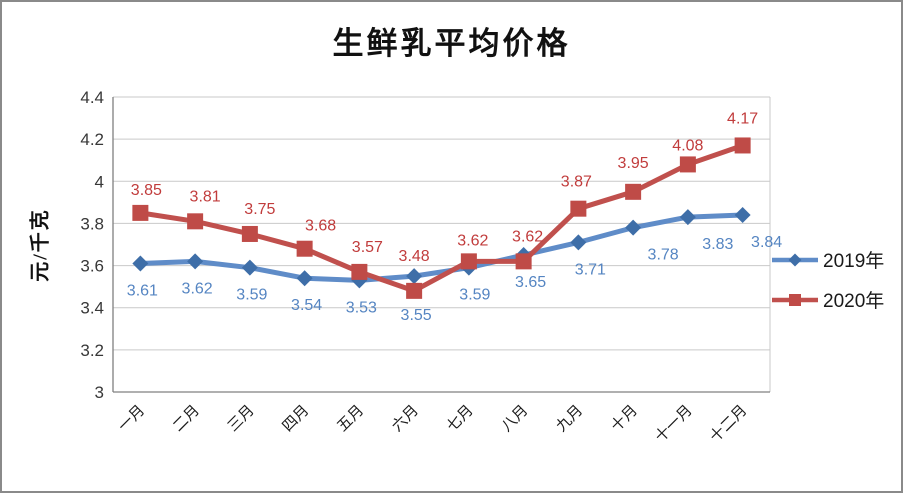 This screenshot has width=903, height=493. I want to click on legend-square-icon, so click(795, 299).